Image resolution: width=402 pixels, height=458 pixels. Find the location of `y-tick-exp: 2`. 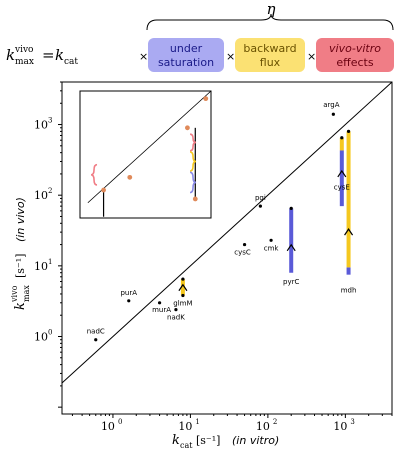

y-tick-exp: 2 is located at coordinates (50, 191).